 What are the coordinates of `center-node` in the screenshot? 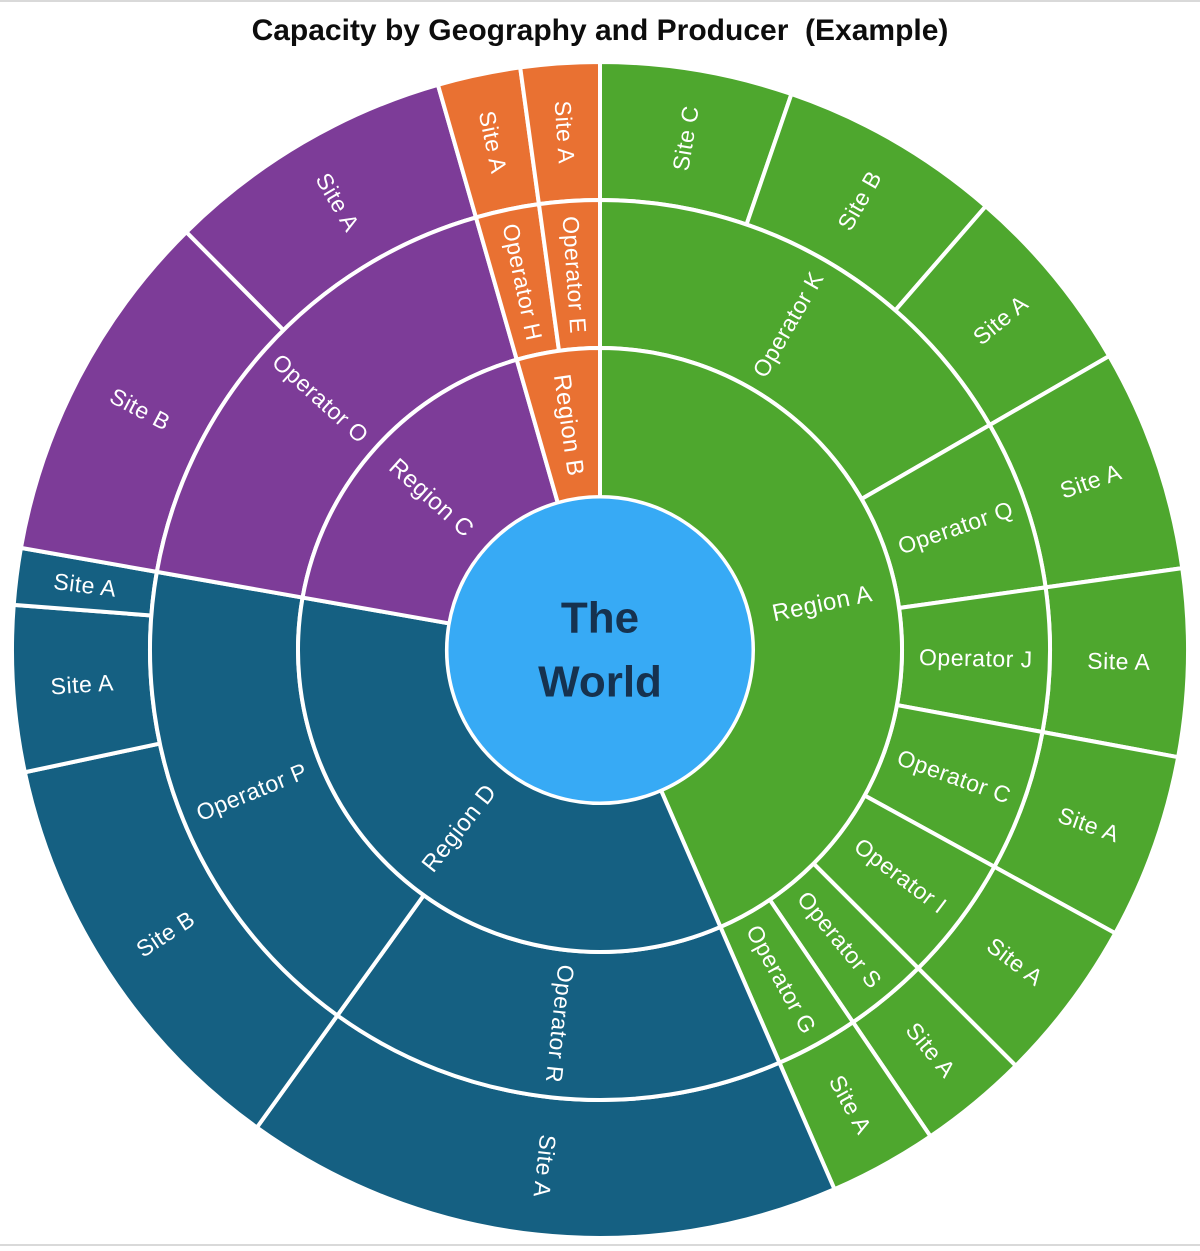 It's located at (600, 650).